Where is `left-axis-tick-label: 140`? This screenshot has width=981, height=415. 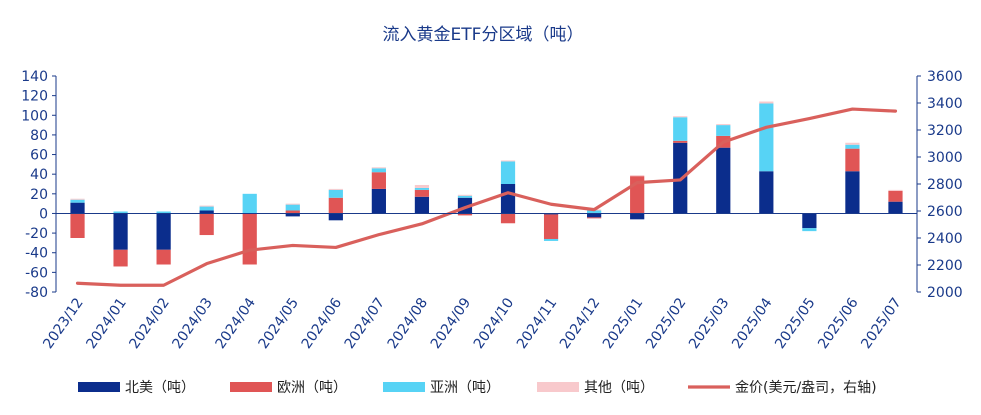 left-axis-tick-label: 140 is located at coordinates (34, 77).